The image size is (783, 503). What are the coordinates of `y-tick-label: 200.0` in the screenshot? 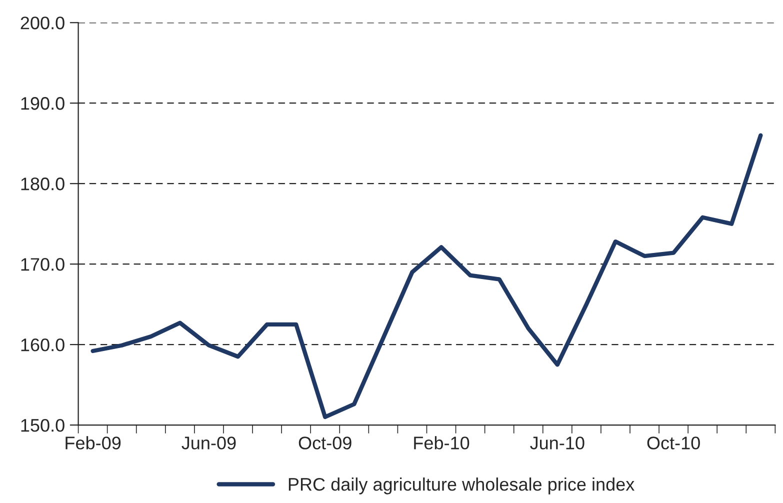 It's located at (42, 23).